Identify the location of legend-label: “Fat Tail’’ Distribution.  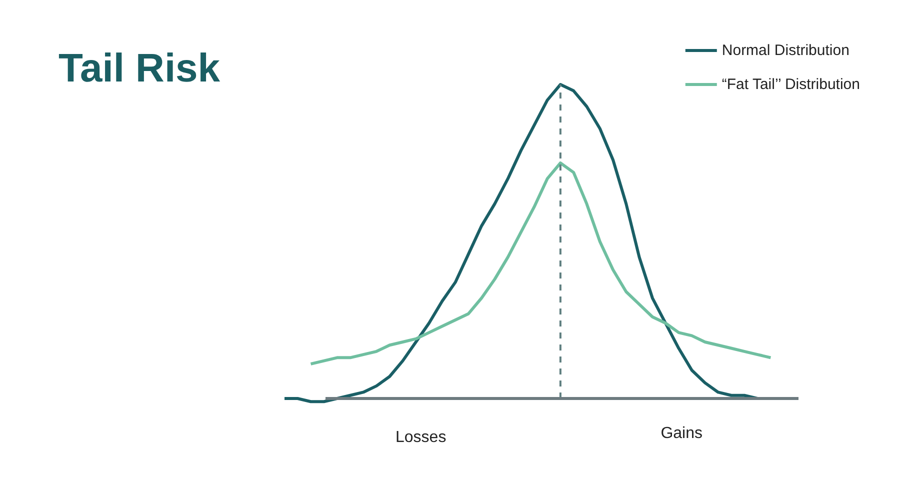
(791, 84).